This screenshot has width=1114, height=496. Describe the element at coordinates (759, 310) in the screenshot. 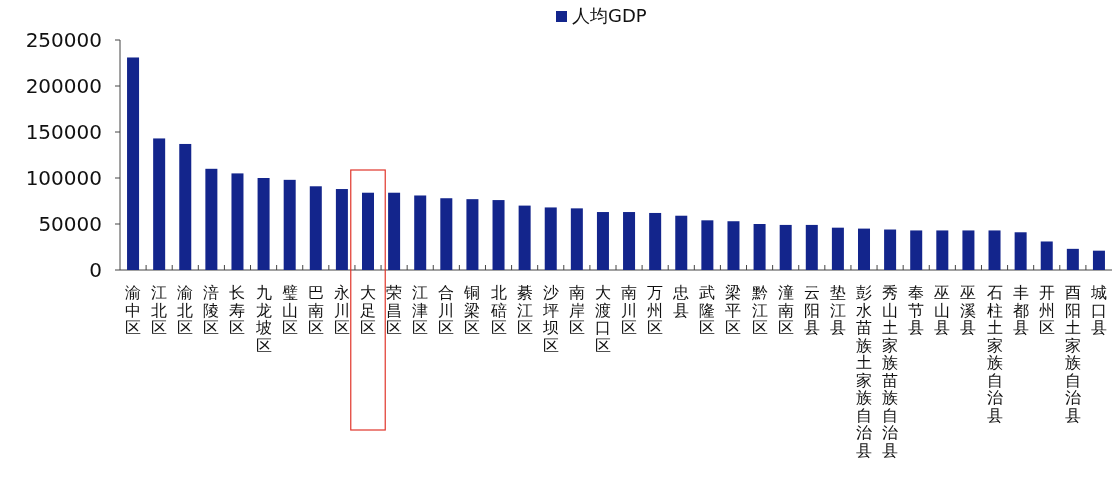

I see `x-tick-label: 黔江区` at that location.